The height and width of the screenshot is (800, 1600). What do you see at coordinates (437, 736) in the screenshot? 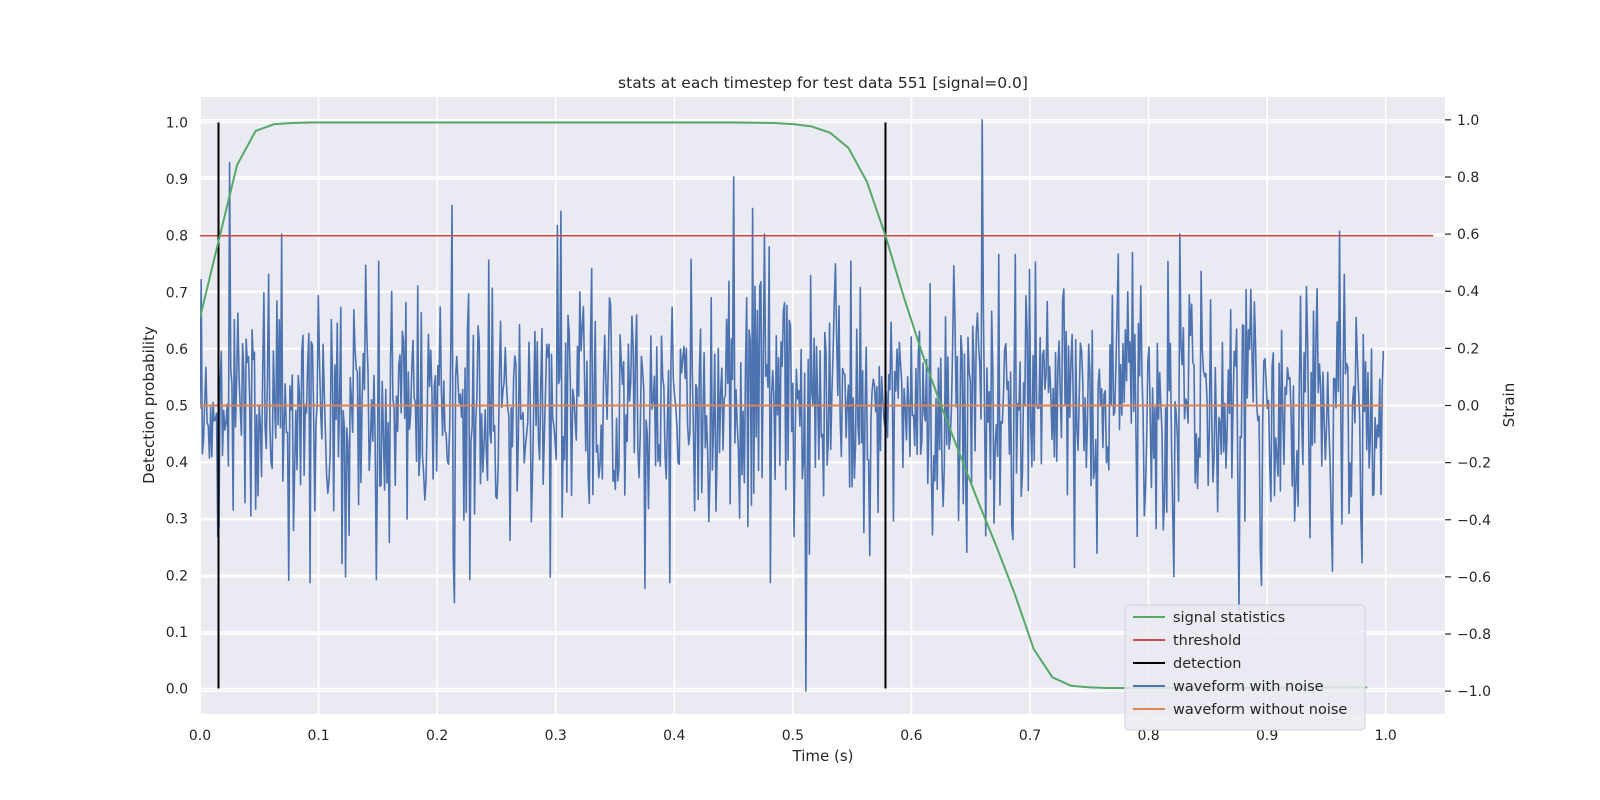
I see `x-tick-label: 0.2` at bounding box center [437, 736].